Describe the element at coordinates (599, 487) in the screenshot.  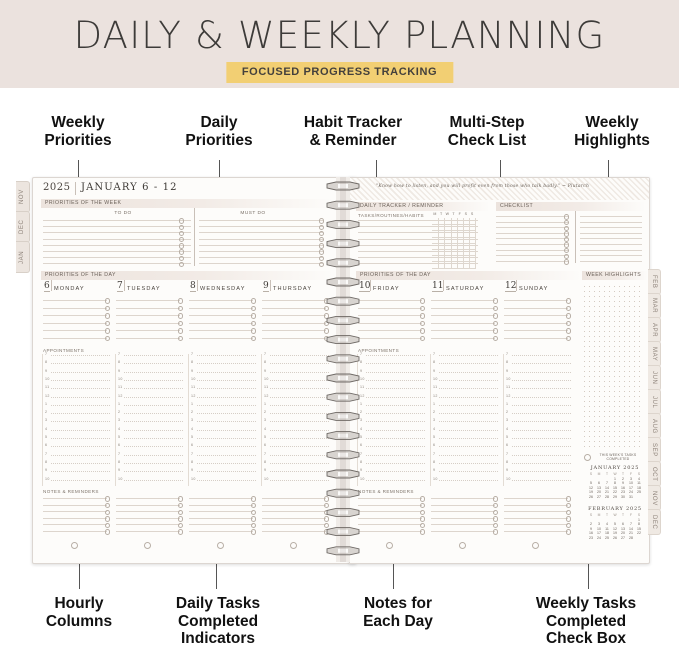
I see `mini-calendar-day: 13` at that location.